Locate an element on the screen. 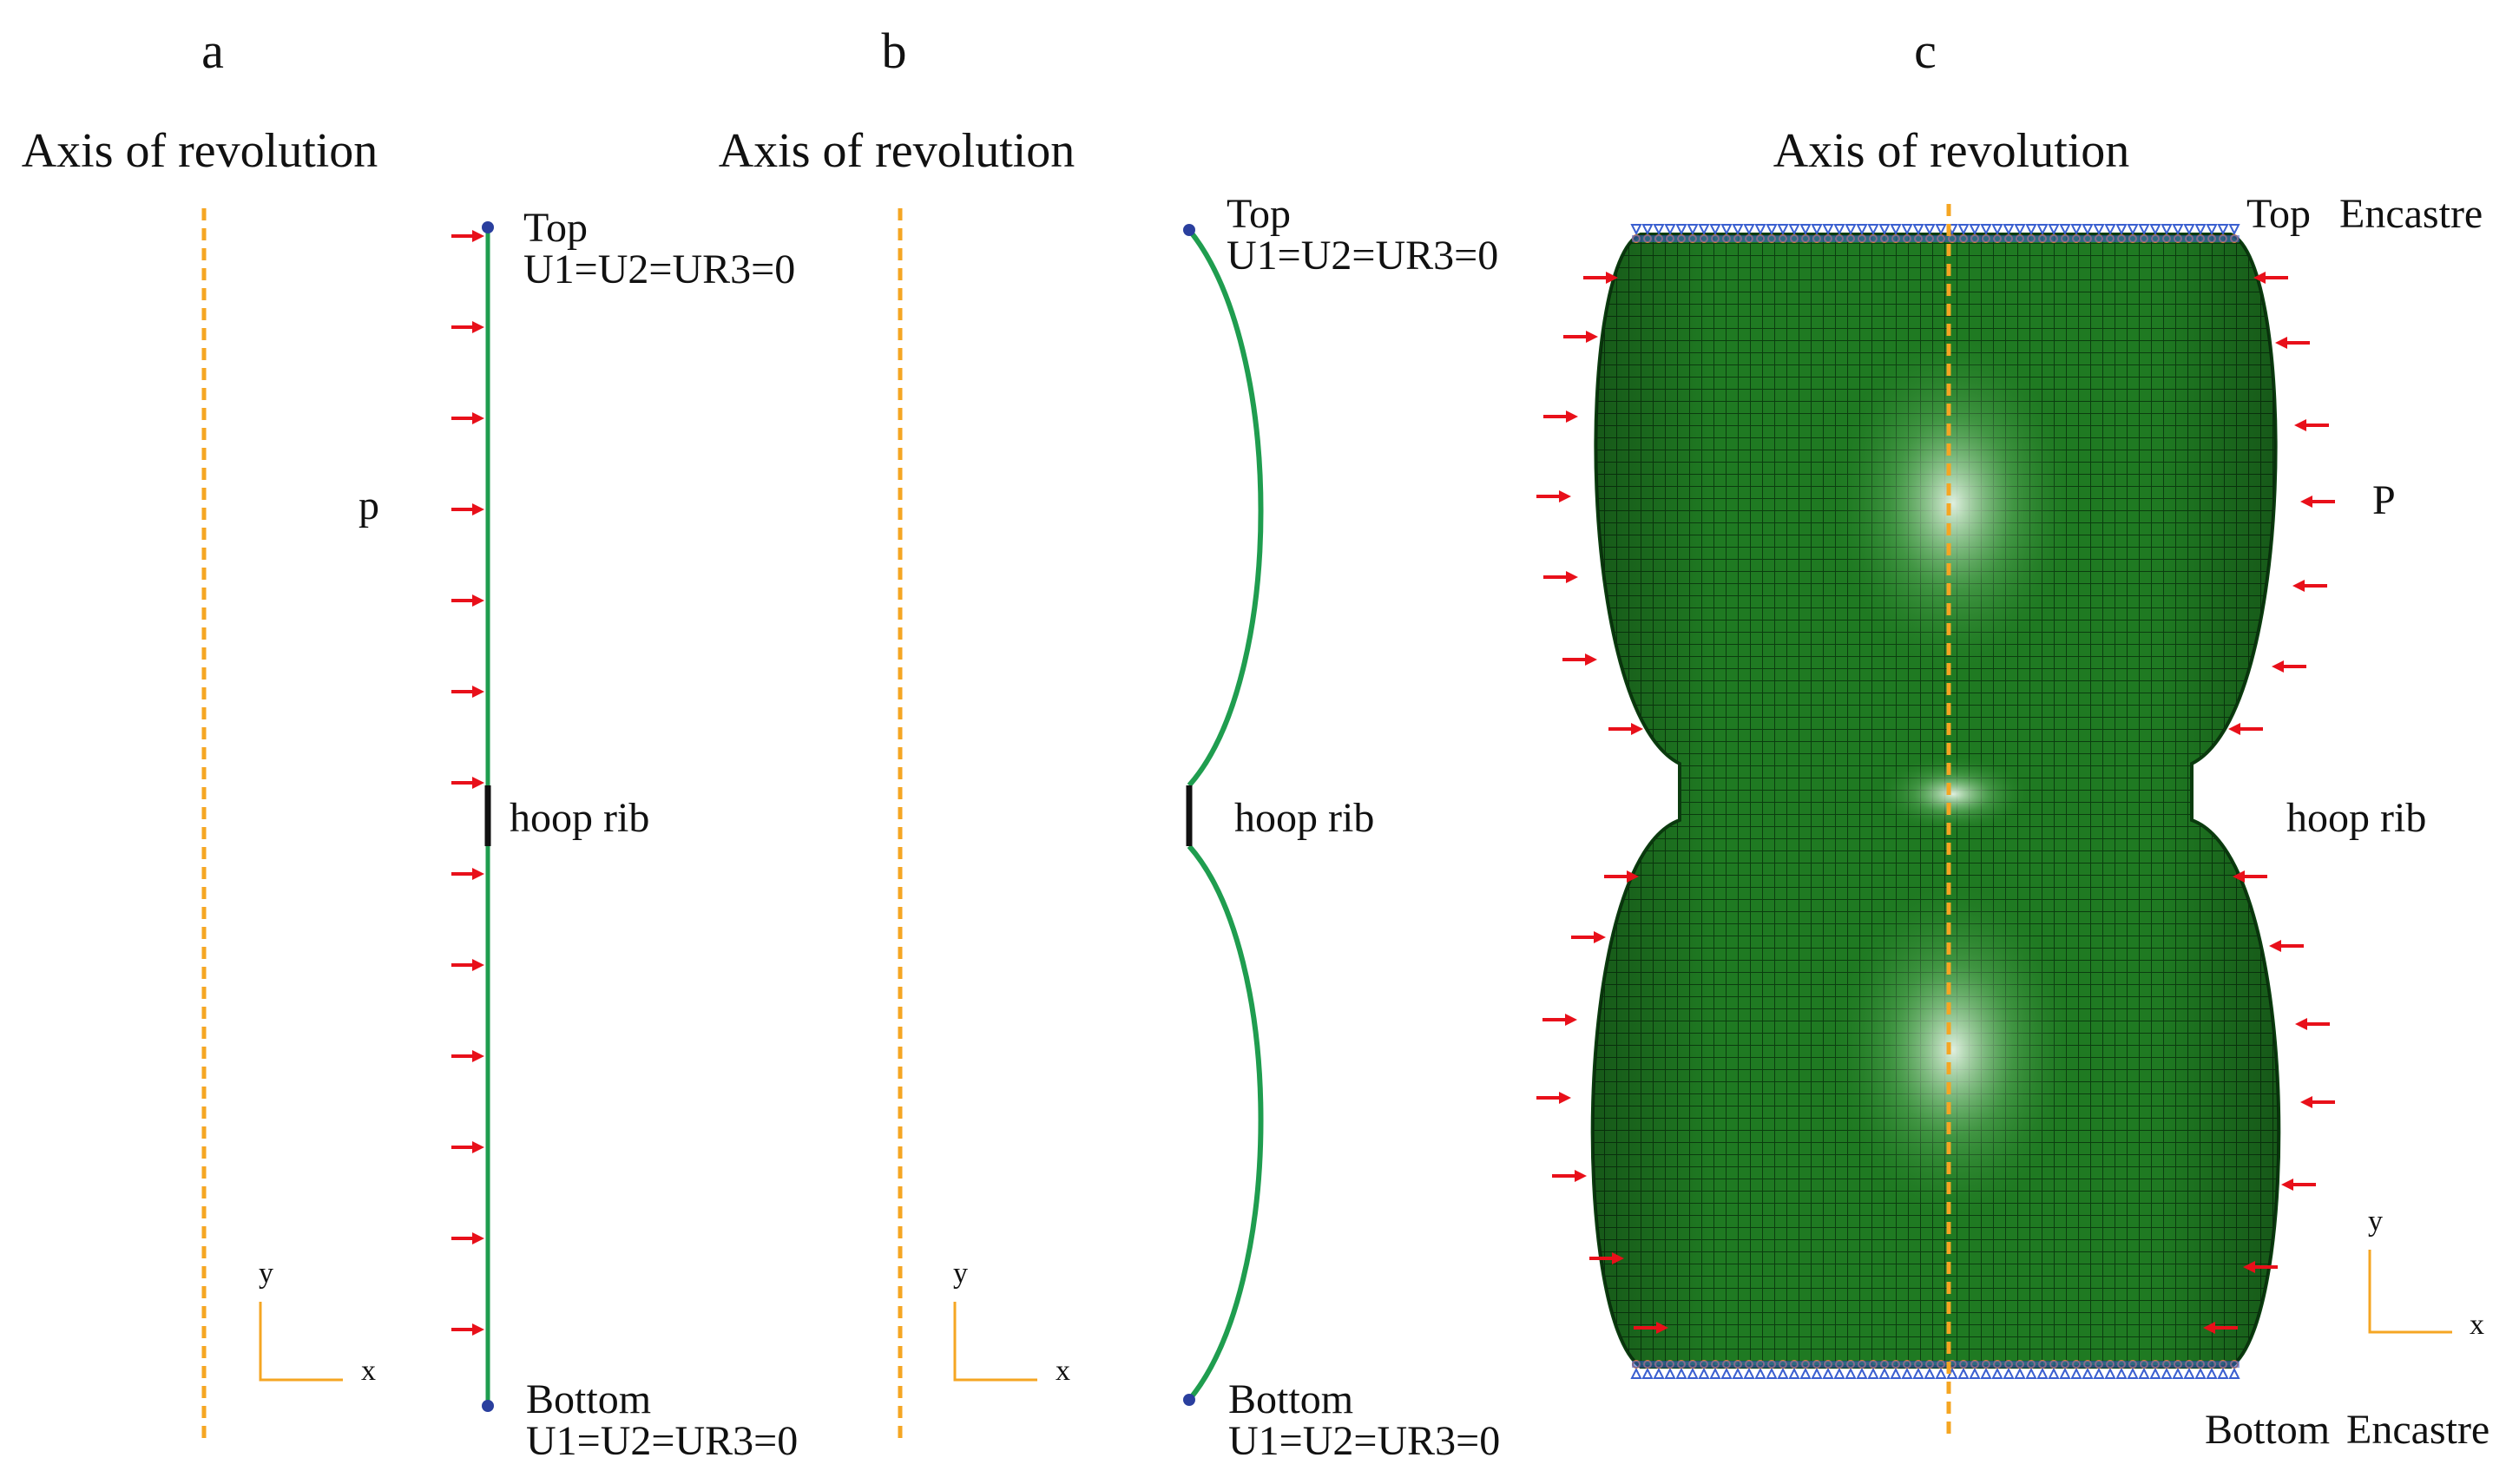 This screenshot has height=1484, width=2506. panel-b-shell-profile is located at coordinates (1225, 815).